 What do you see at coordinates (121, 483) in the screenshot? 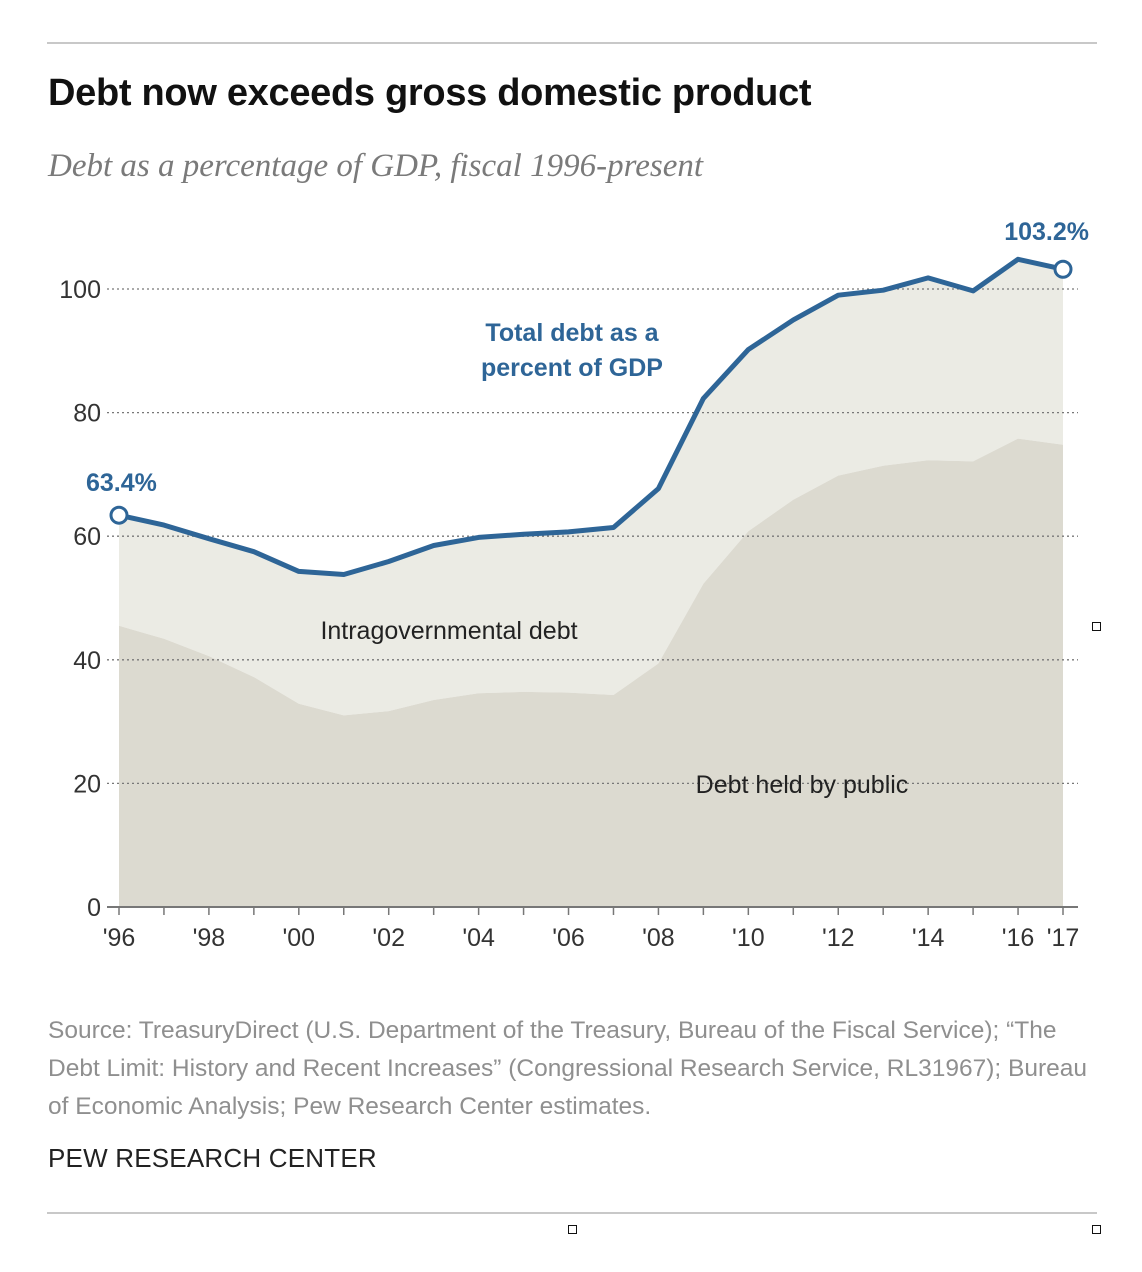
I see `annotation-start-value: 63.4%` at bounding box center [121, 483].